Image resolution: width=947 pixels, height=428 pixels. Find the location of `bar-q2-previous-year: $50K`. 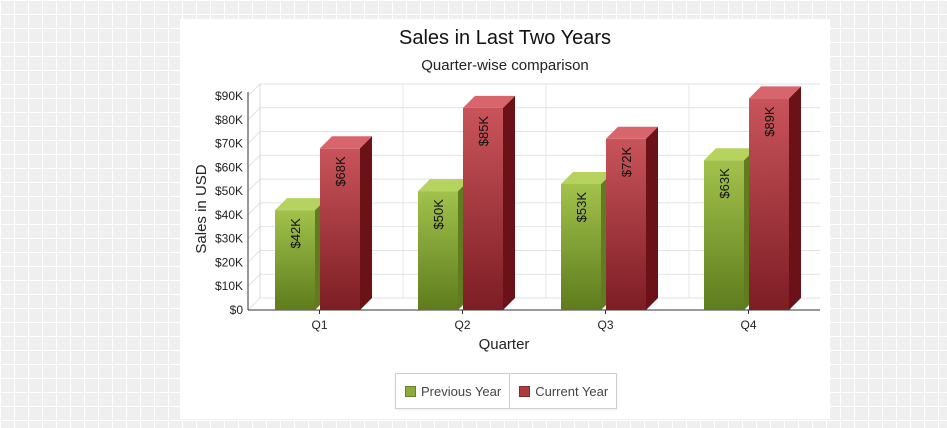

bar-q2-previous-year: $50K is located at coordinates (444, 244).